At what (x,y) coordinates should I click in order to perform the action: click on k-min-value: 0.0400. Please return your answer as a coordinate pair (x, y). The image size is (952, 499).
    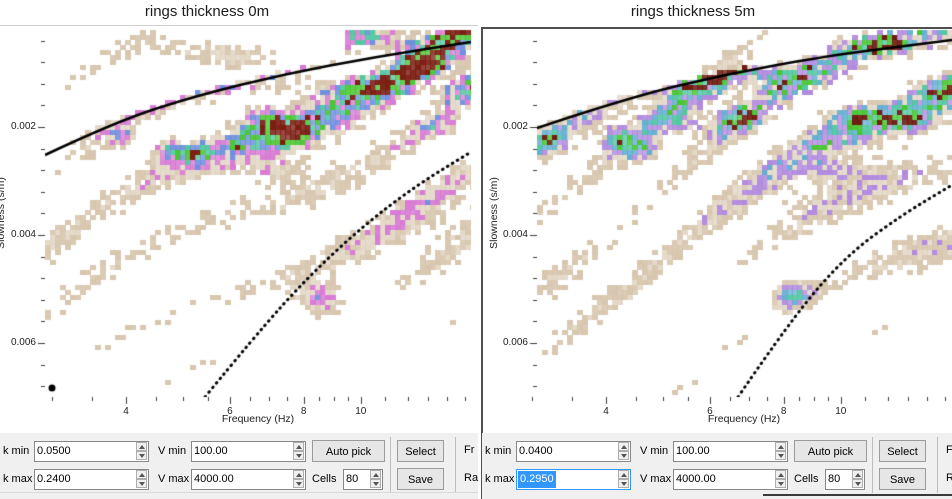
    Looking at the image, I should click on (536, 451).